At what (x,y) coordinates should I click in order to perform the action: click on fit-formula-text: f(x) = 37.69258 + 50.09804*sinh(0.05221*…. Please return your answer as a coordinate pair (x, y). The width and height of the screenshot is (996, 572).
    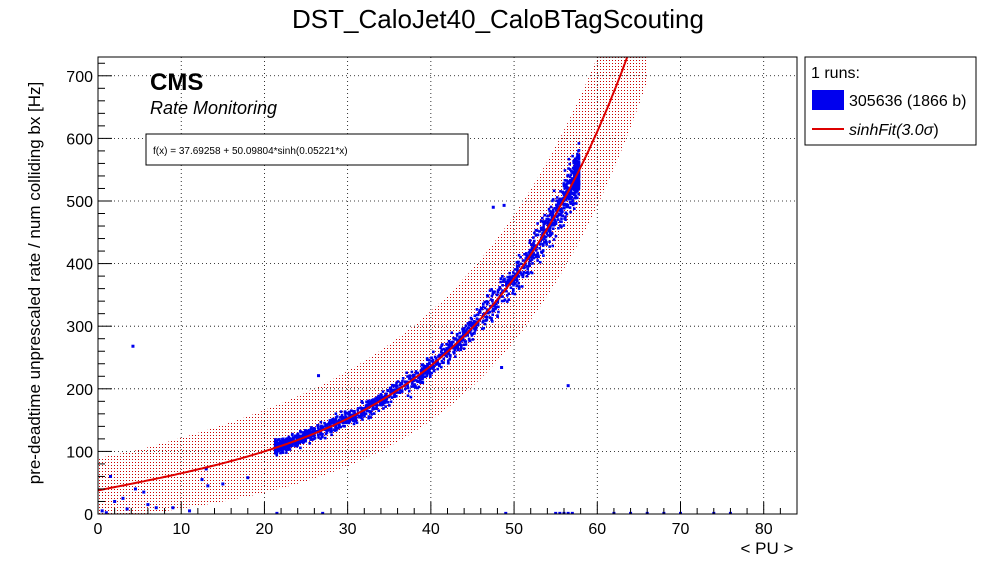
    Looking at the image, I should click on (250, 151).